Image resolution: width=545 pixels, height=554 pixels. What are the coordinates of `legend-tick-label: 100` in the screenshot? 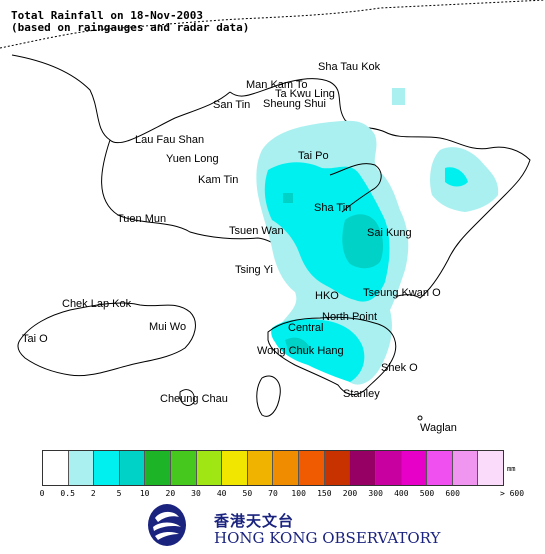 It's located at (298, 493).